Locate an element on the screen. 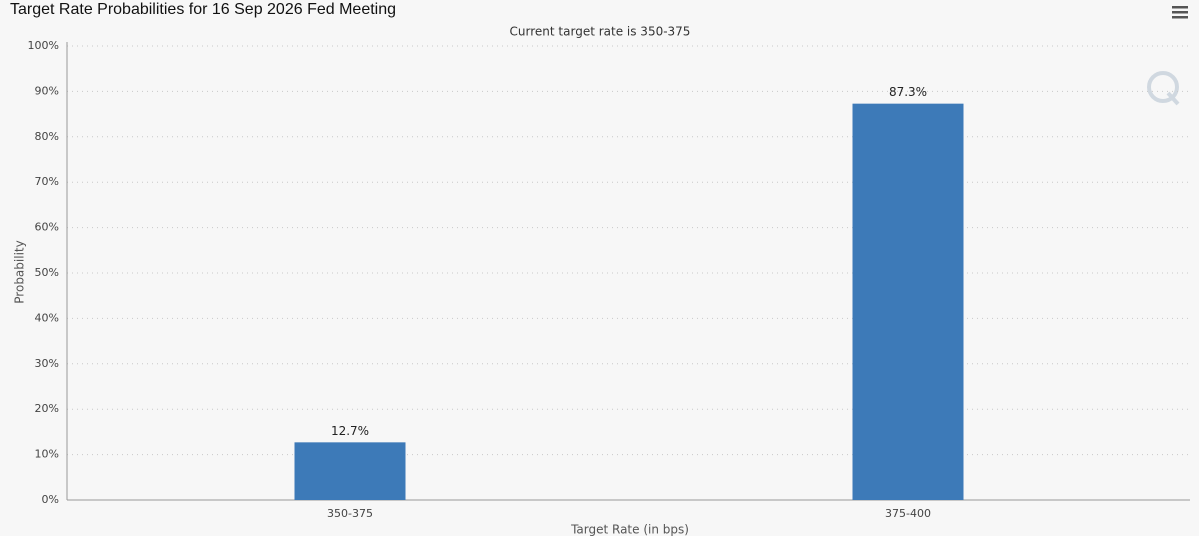 This screenshot has width=1199, height=536. y-tick-label: 50% is located at coordinates (47, 272).